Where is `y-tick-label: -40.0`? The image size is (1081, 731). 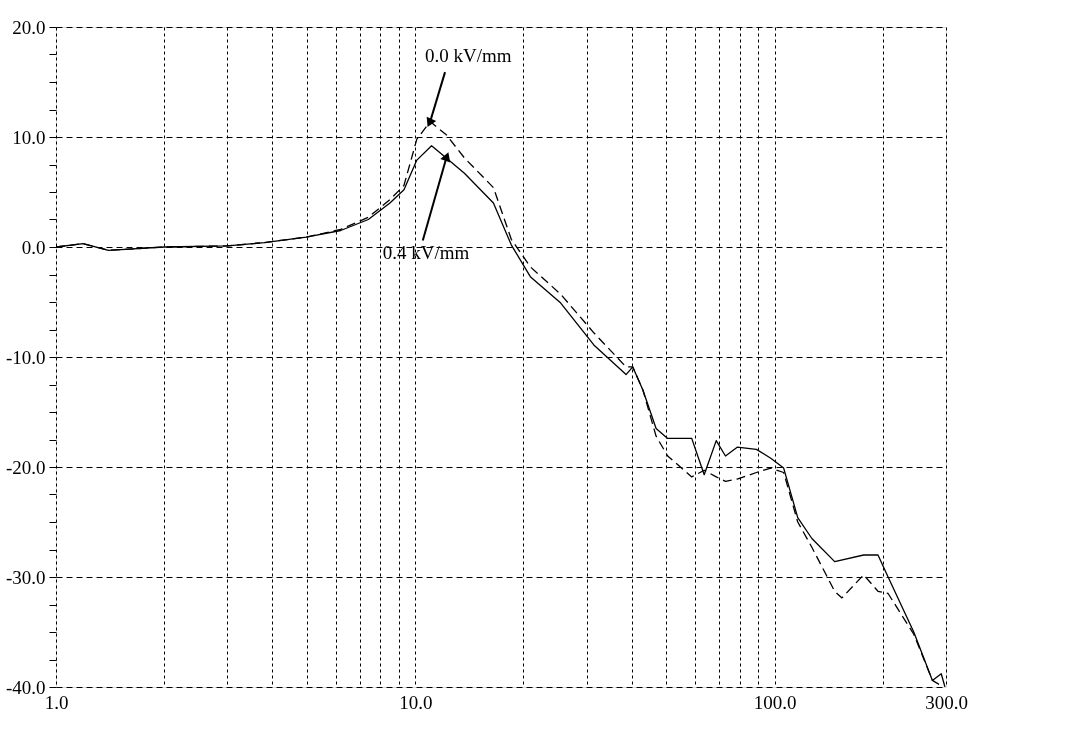 y-tick-label: -40.0 is located at coordinates (25, 687).